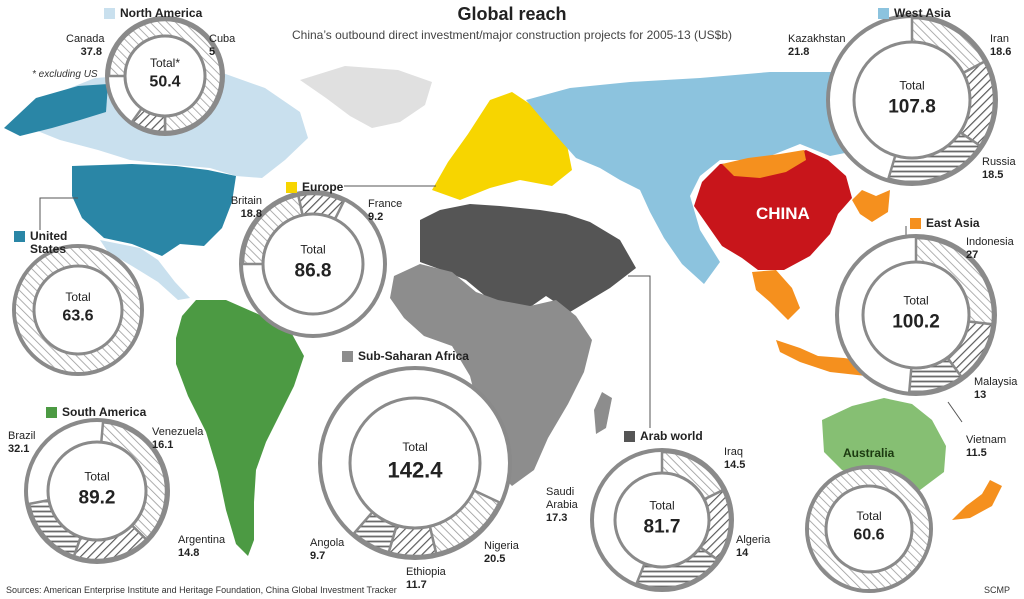 The height and width of the screenshot is (599, 1024). I want to click on label-venezuela: Venezuela 16.1, so click(177, 439).